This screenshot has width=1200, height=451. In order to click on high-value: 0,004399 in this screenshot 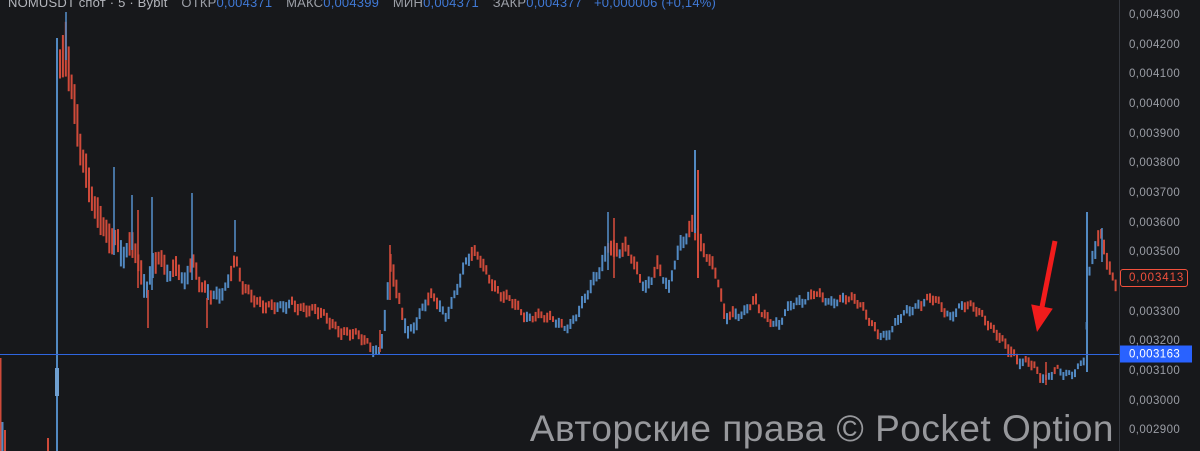, I will do `click(351, 5)`.